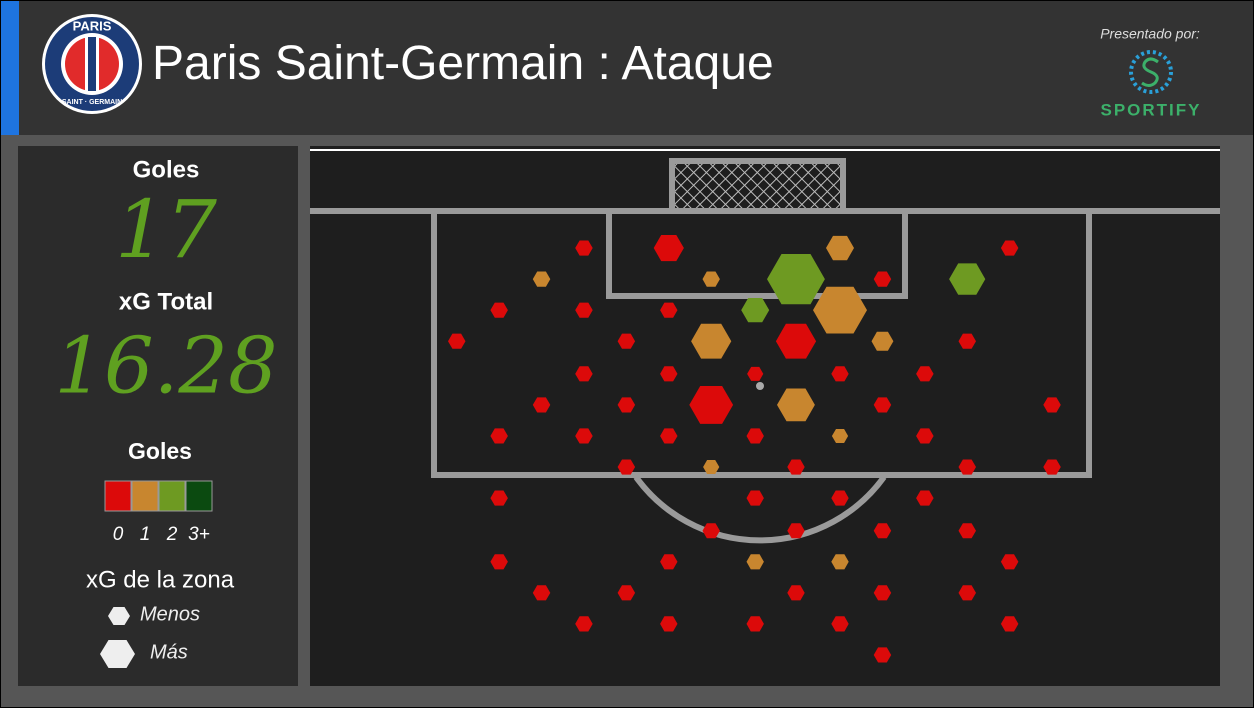 Image resolution: width=1254 pixels, height=713 pixels. What do you see at coordinates (760, 386) in the screenshot?
I see `penalty-spot` at bounding box center [760, 386].